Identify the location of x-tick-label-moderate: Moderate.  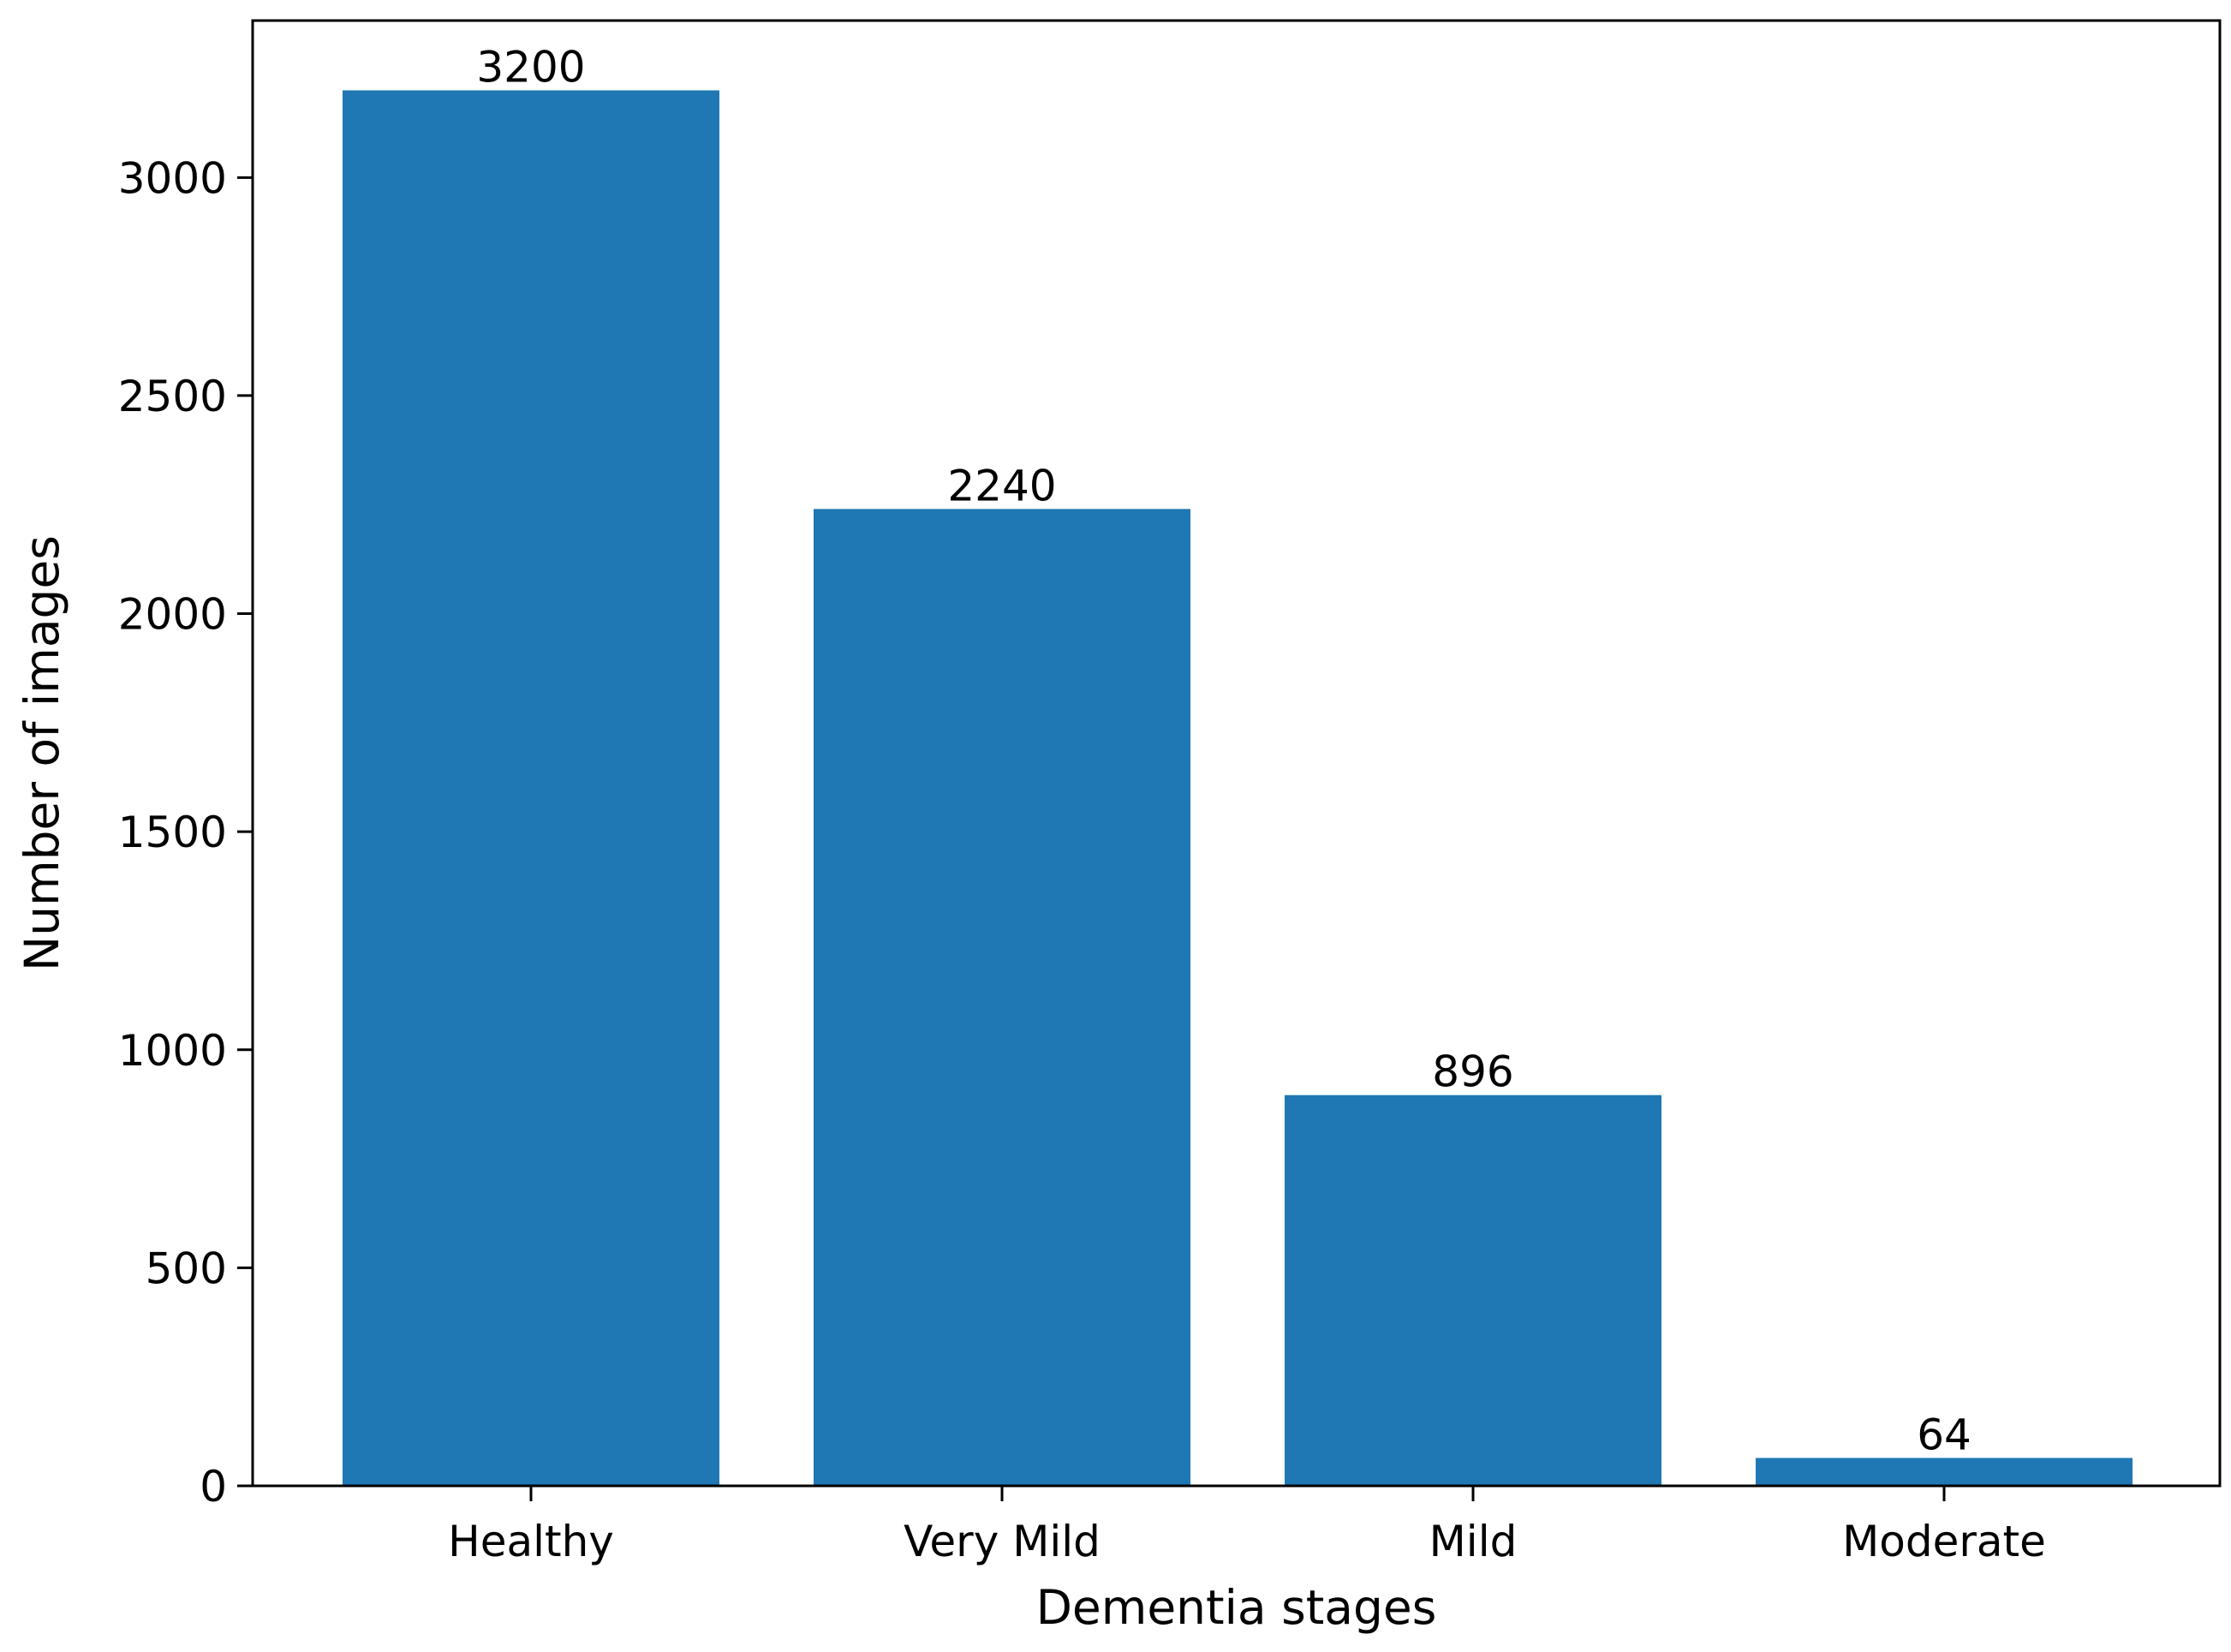
(1944, 1541).